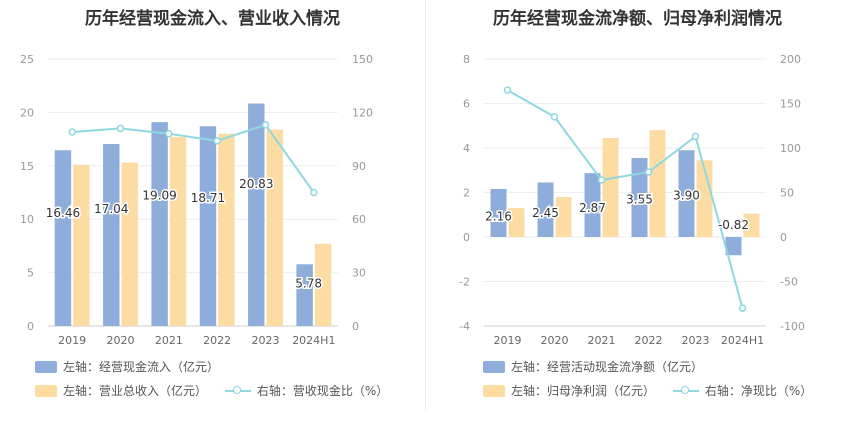 The height and width of the screenshot is (437, 850). Describe the element at coordinates (790, 59) in the screenshot. I see `y-tick-right: 200` at that location.